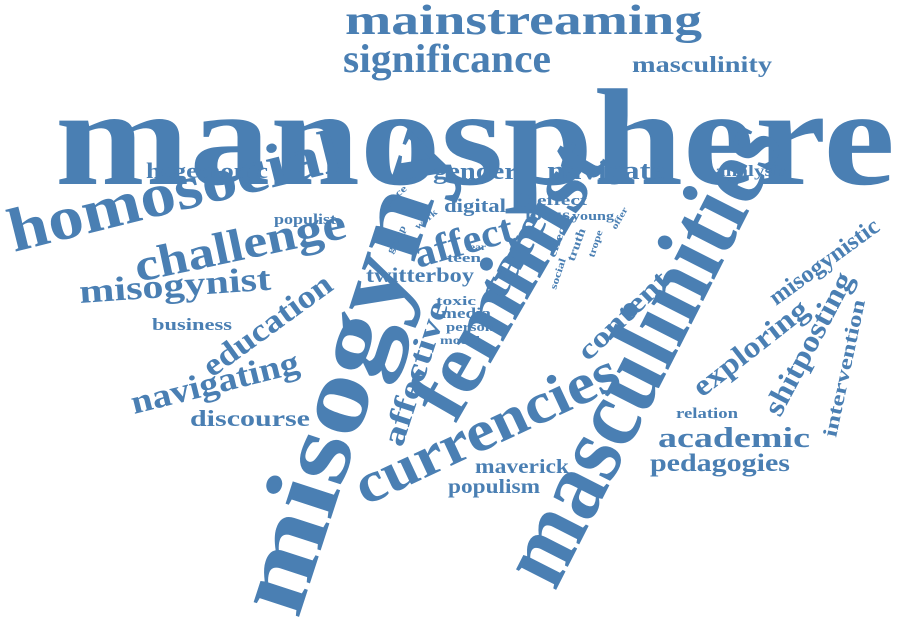  What do you see at coordinates (420, 275) in the screenshot?
I see `word-twitterboy: twitterboy` at bounding box center [420, 275].